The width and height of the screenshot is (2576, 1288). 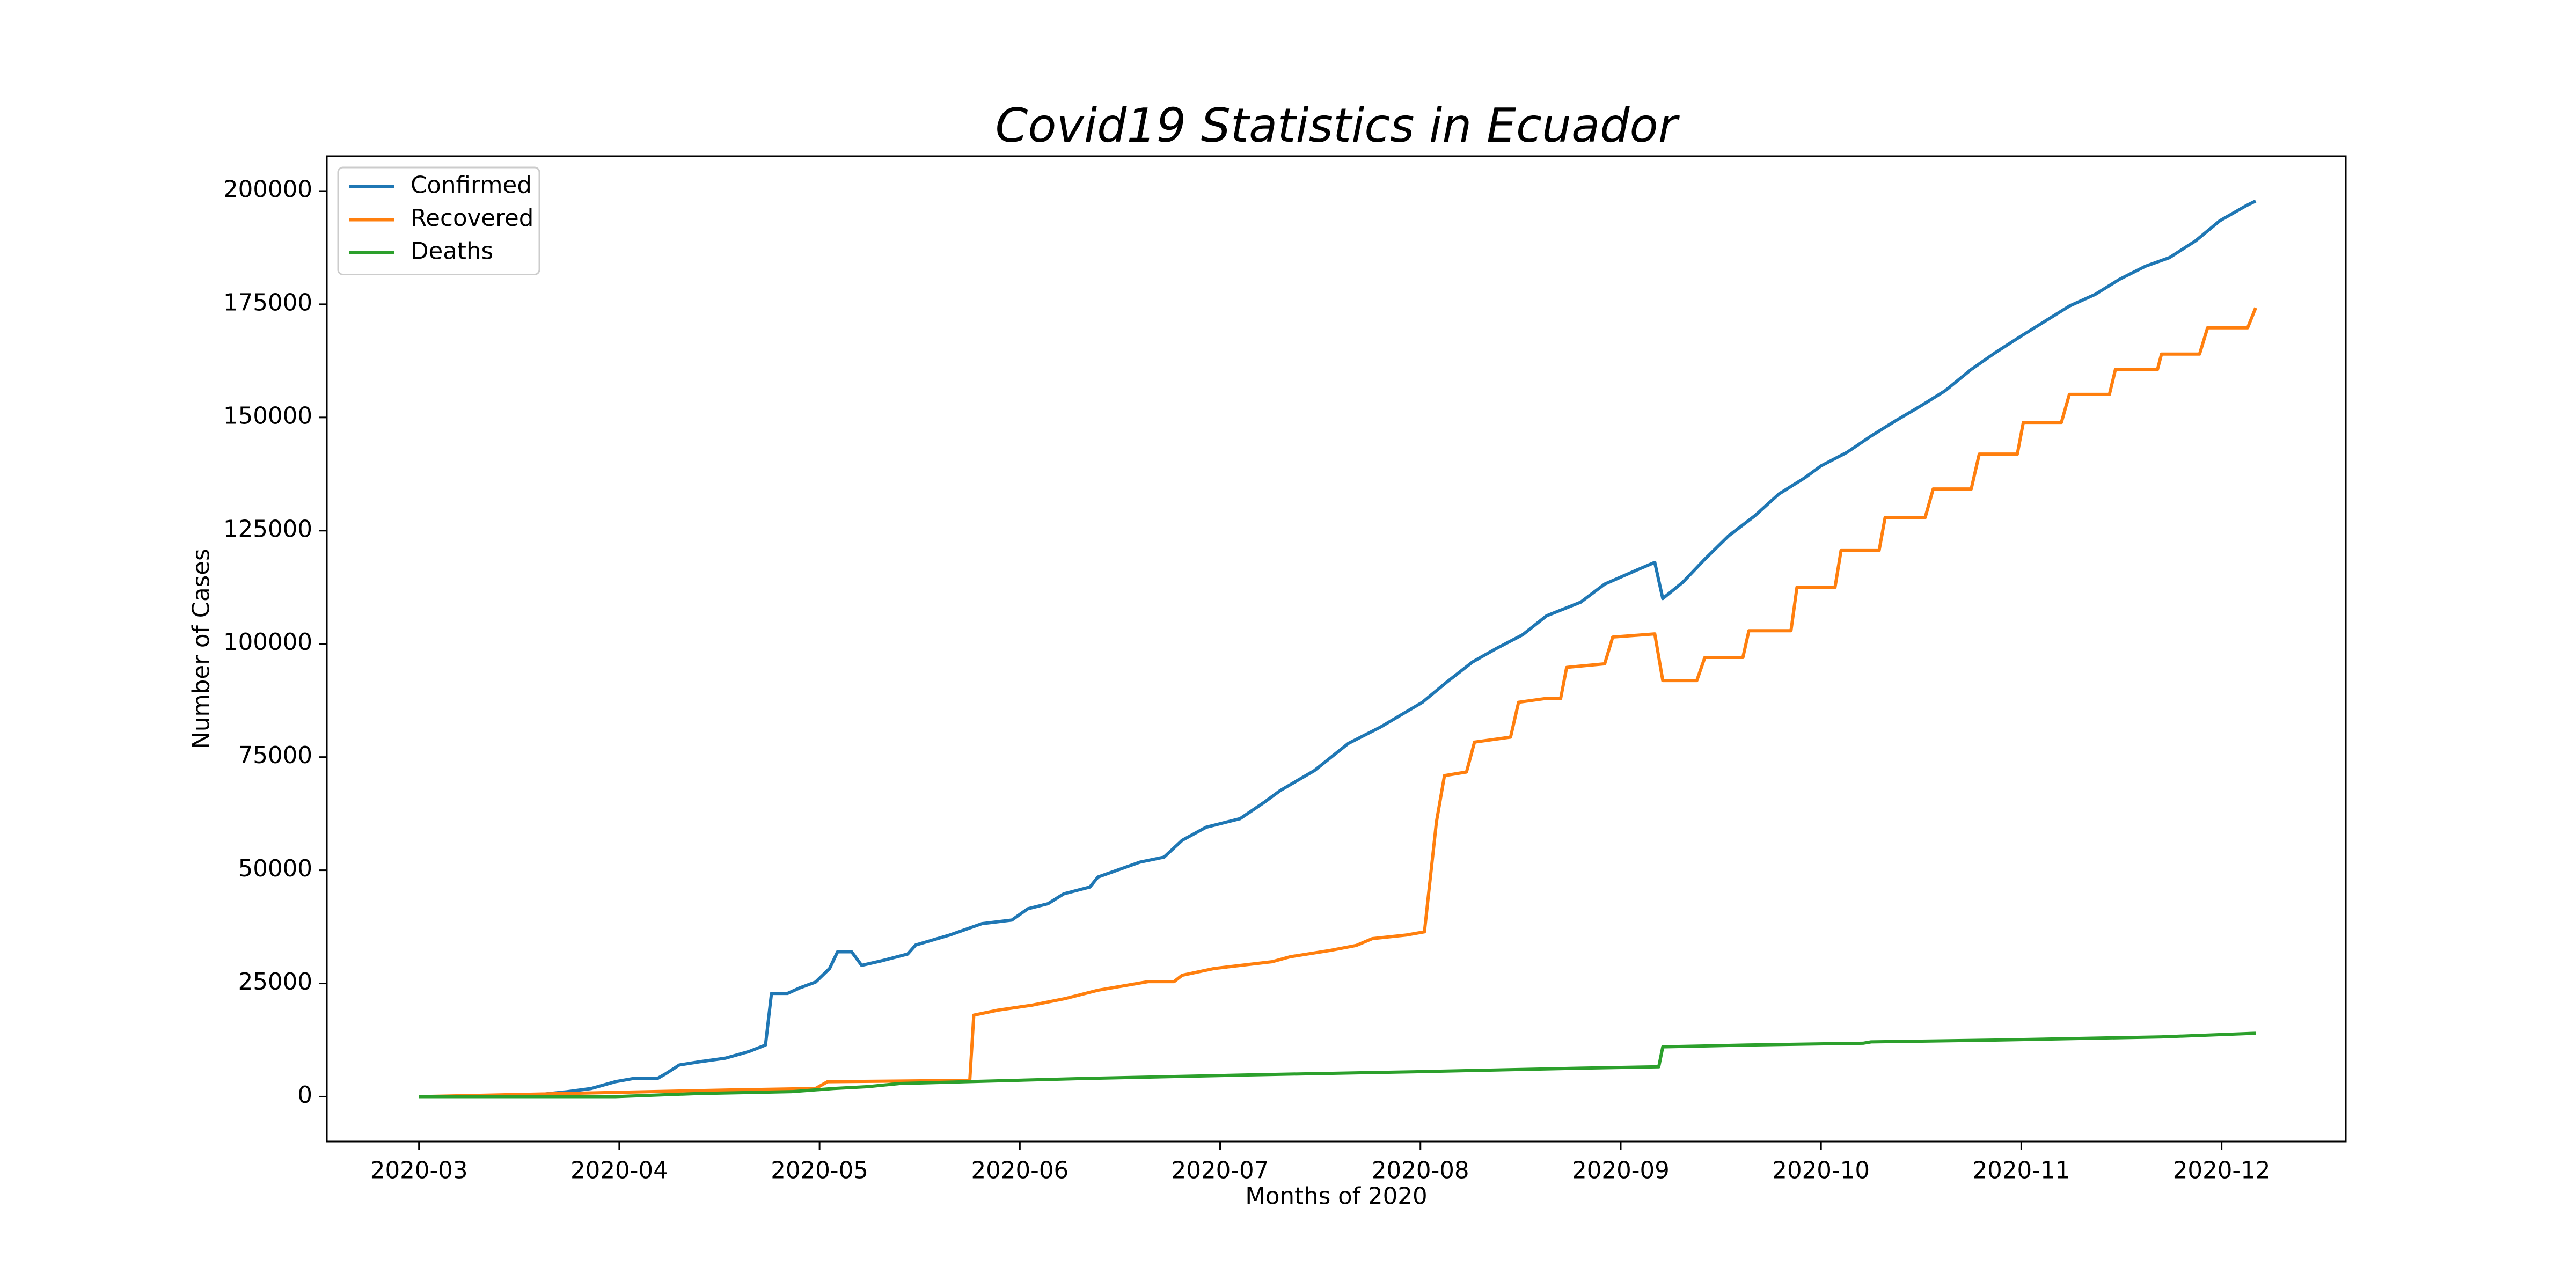 I want to click on legend-label: Confirmed, so click(x=471, y=185).